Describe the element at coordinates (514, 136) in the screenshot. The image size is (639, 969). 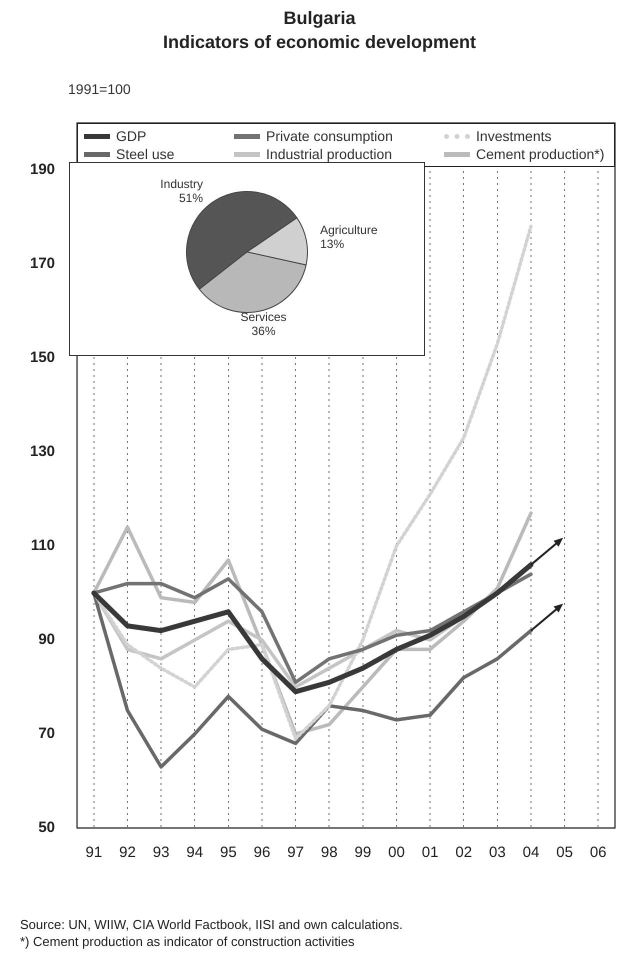
I see `legend-label: Investments` at that location.